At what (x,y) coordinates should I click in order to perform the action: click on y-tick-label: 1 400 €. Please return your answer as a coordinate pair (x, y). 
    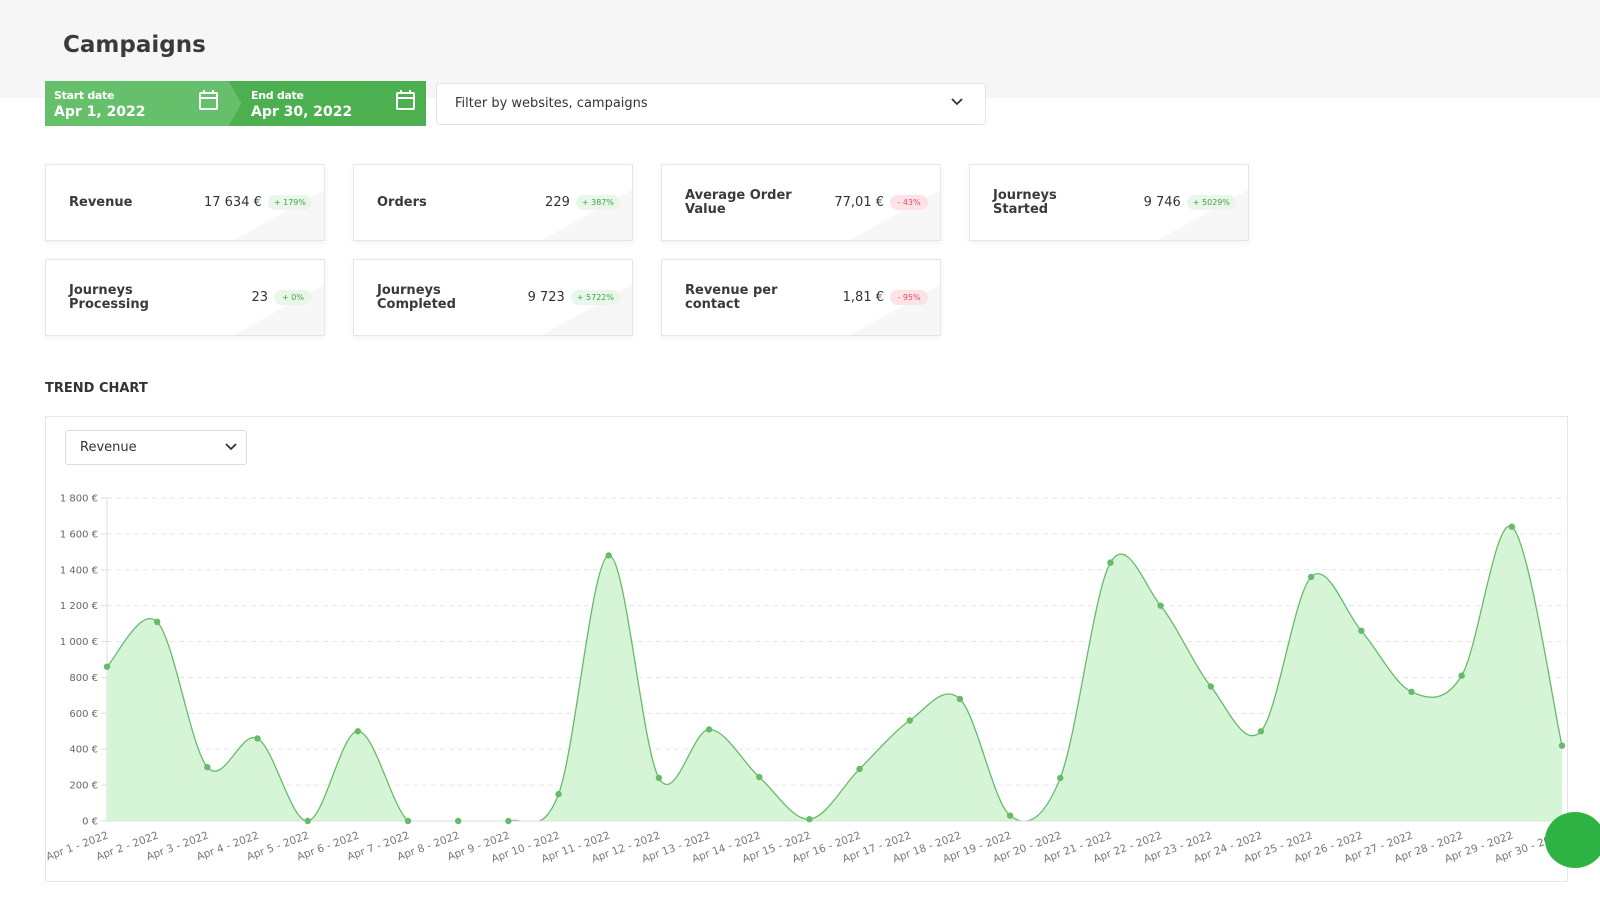
    Looking at the image, I should click on (79, 570).